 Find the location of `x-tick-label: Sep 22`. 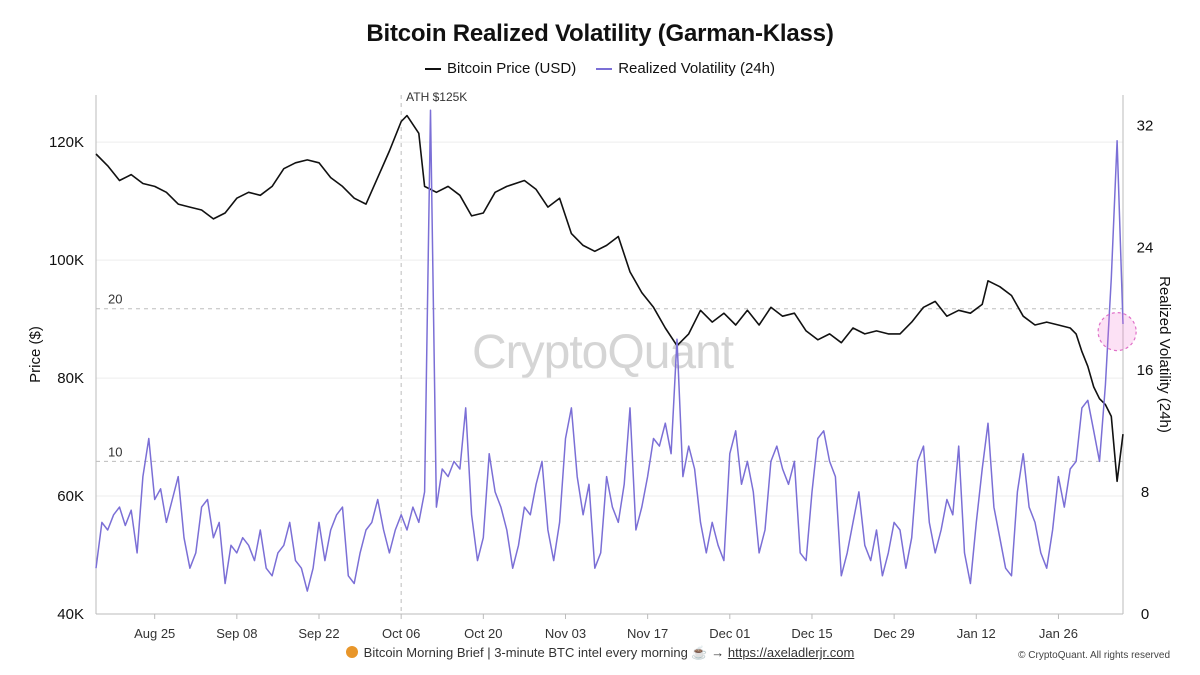

x-tick-label: Sep 22 is located at coordinates (318, 633).